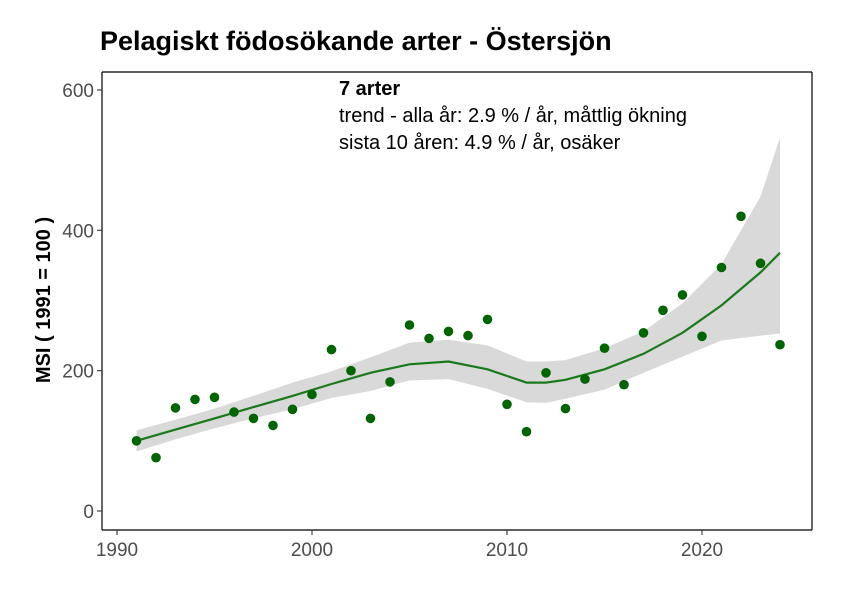  I want to click on y-tick-label: 600, so click(78, 91).